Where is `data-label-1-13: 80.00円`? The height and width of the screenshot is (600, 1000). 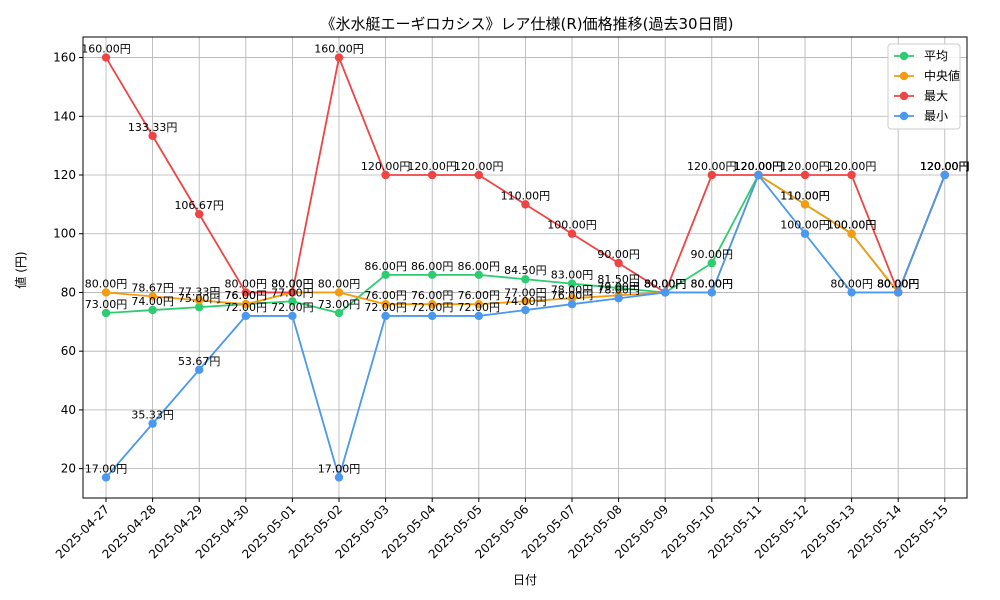
data-label-1-13: 80.00円 is located at coordinates (712, 283).